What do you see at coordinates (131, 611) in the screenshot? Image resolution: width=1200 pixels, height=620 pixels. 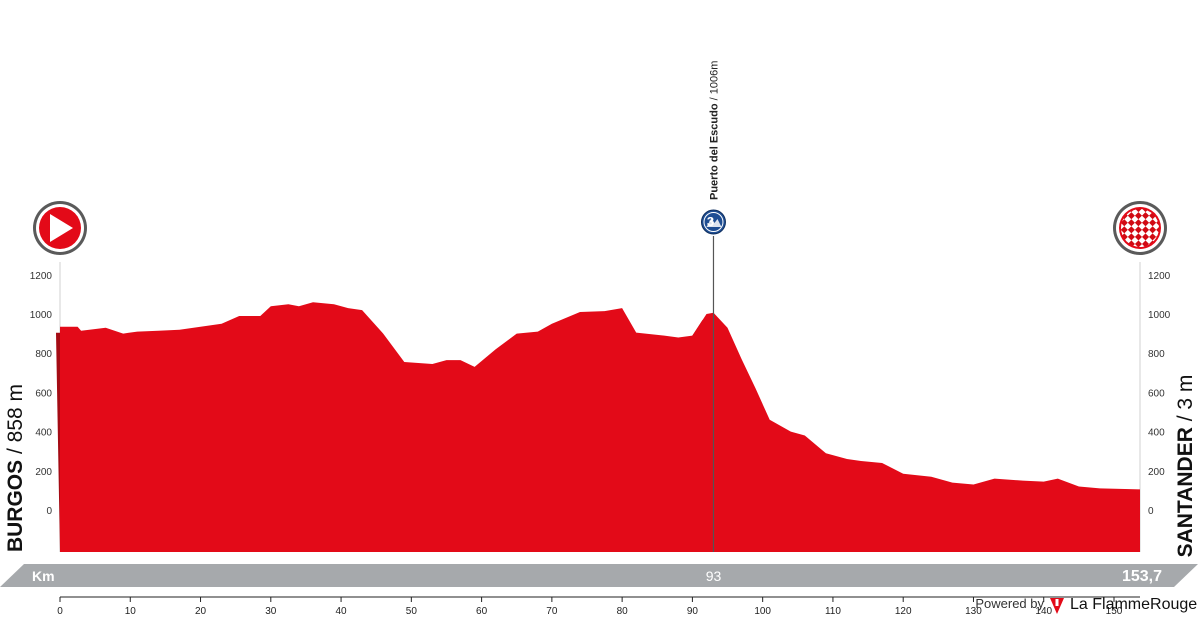 I see `x-tick-label: 10` at bounding box center [131, 611].